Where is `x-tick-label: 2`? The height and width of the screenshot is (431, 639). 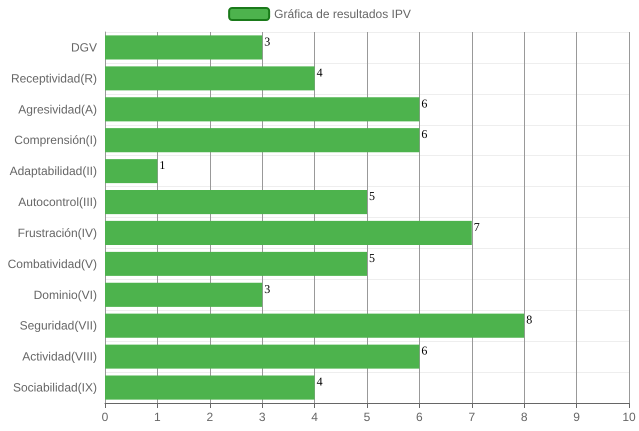
x-tick-label: 2 is located at coordinates (210, 417).